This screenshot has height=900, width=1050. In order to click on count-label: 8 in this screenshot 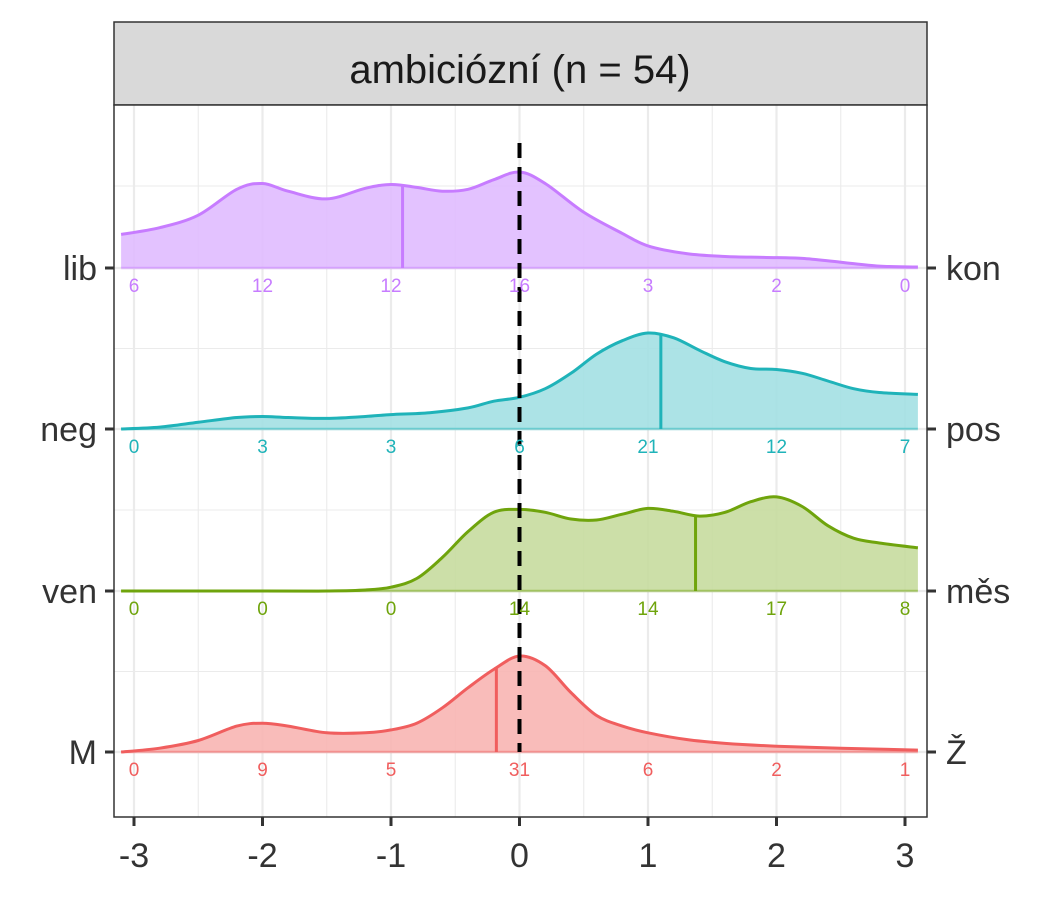, I will do `click(905, 609)`.